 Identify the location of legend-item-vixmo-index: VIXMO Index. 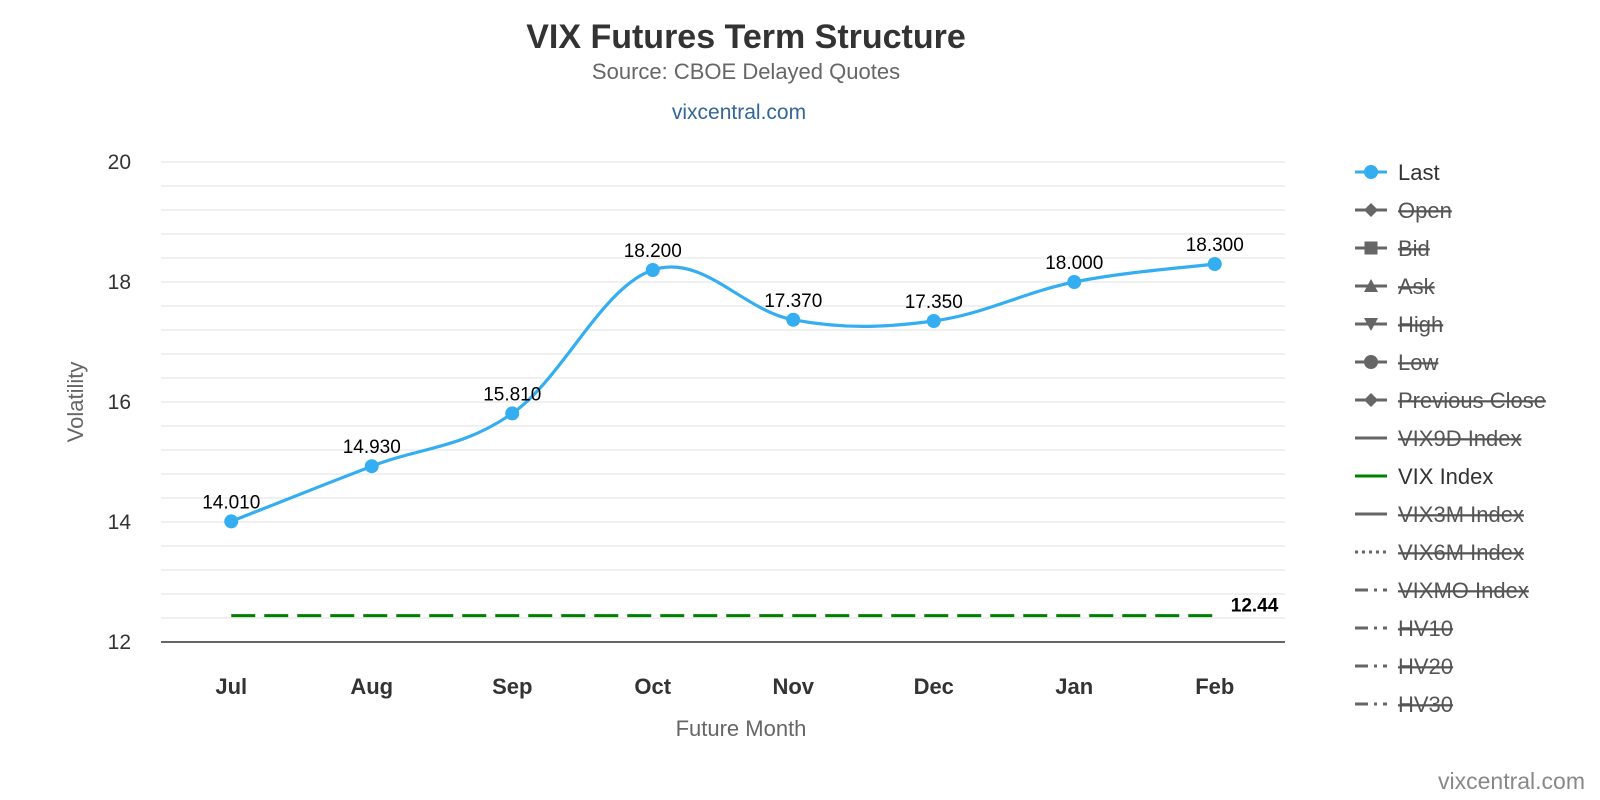
(1442, 590).